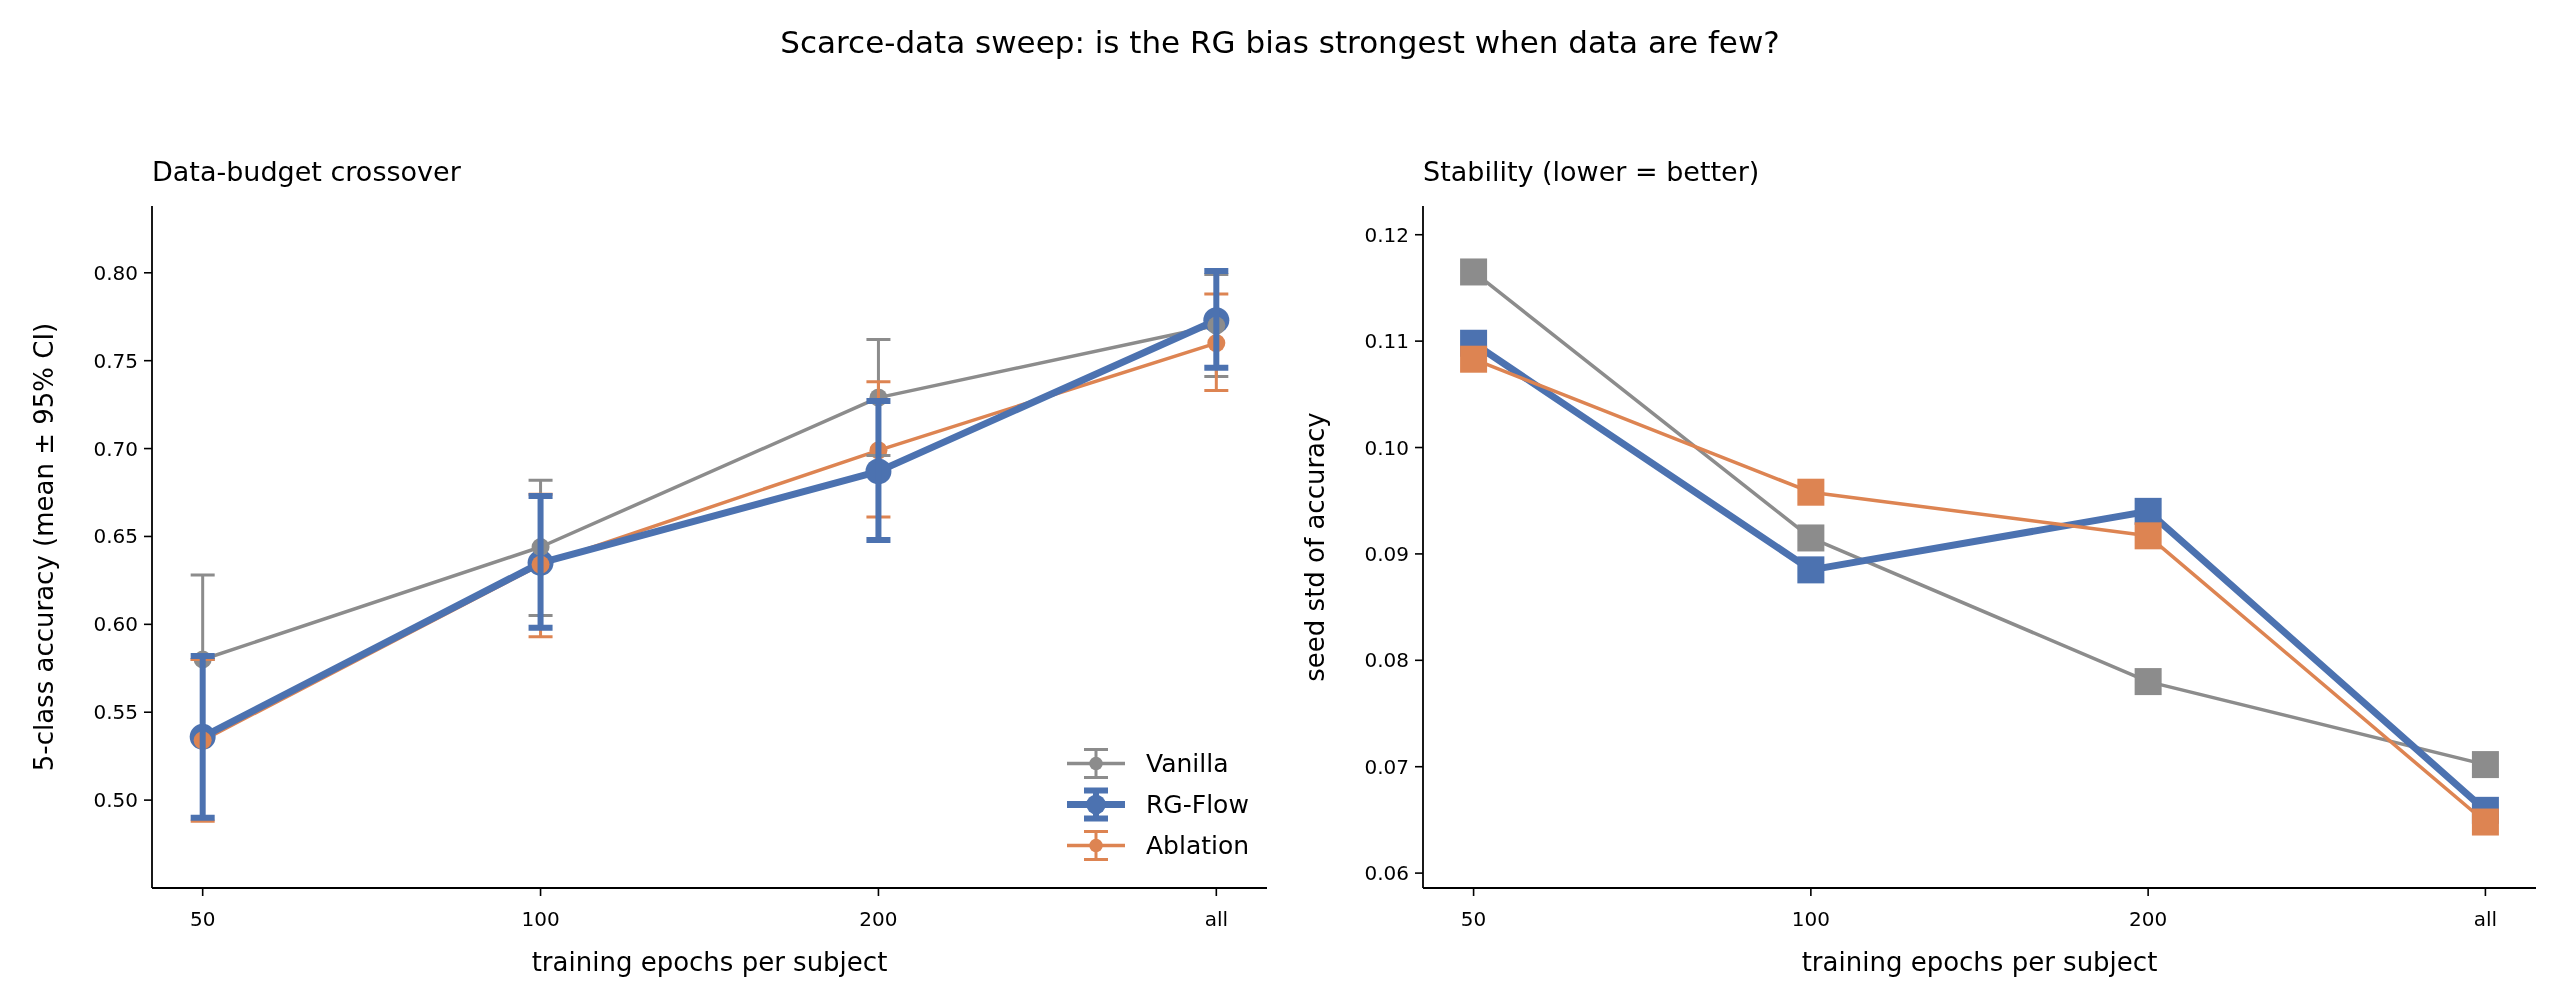 Image resolution: width=2560 pixels, height=1008 pixels. What do you see at coordinates (115, 536) in the screenshot?
I see `y-tick-label: 0.65` at bounding box center [115, 536].